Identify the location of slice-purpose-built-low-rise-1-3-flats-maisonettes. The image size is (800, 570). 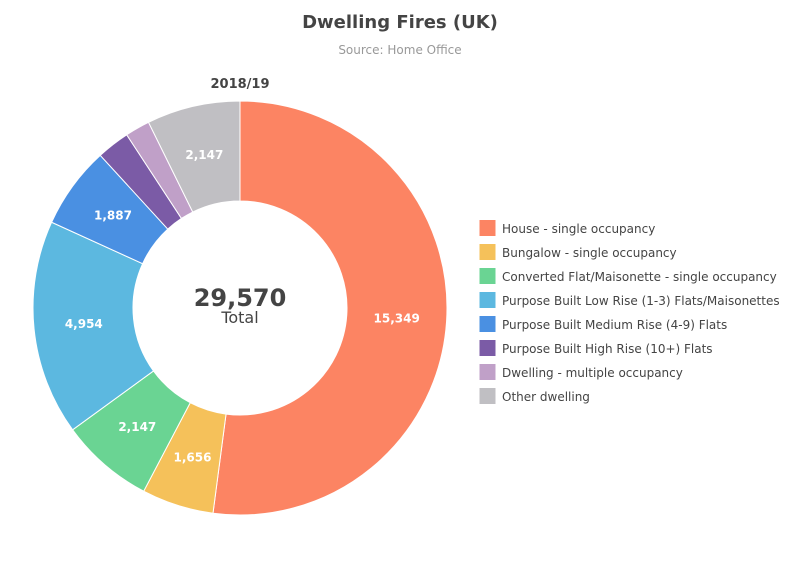
(93, 326).